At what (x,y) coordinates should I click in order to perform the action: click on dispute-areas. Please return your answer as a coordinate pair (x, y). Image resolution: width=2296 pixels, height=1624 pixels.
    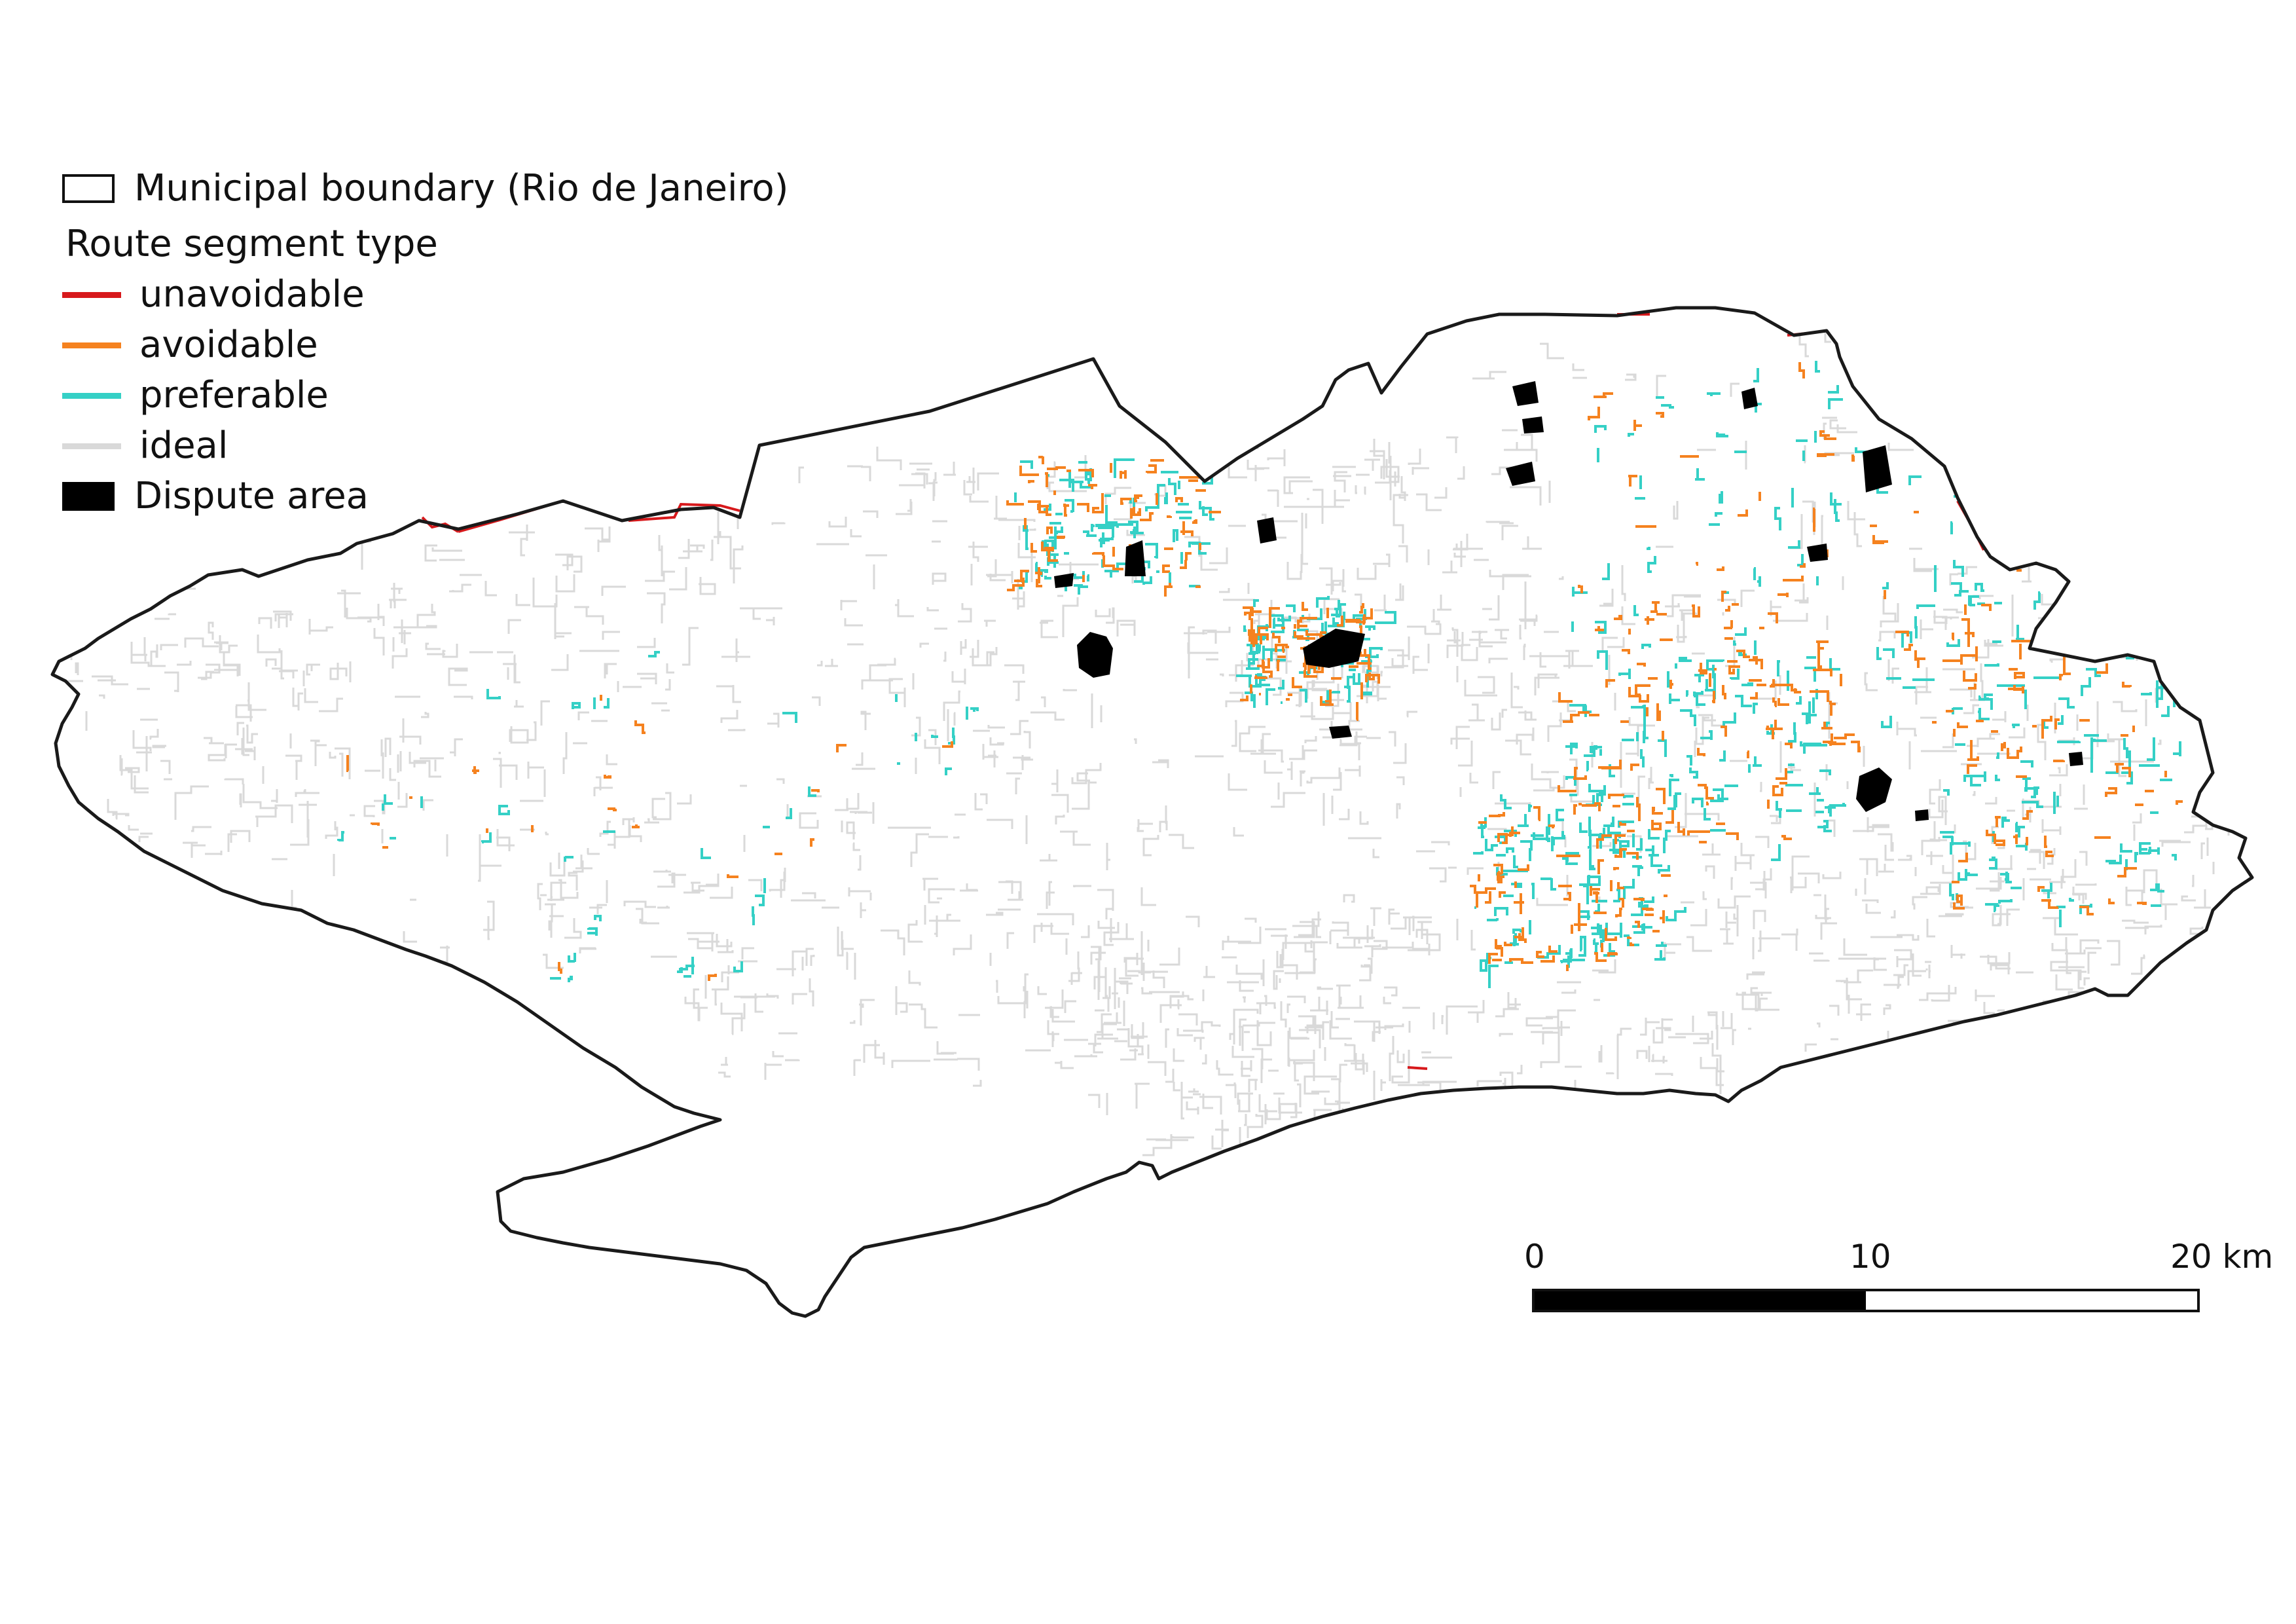
    Looking at the image, I should click on (1568, 601).